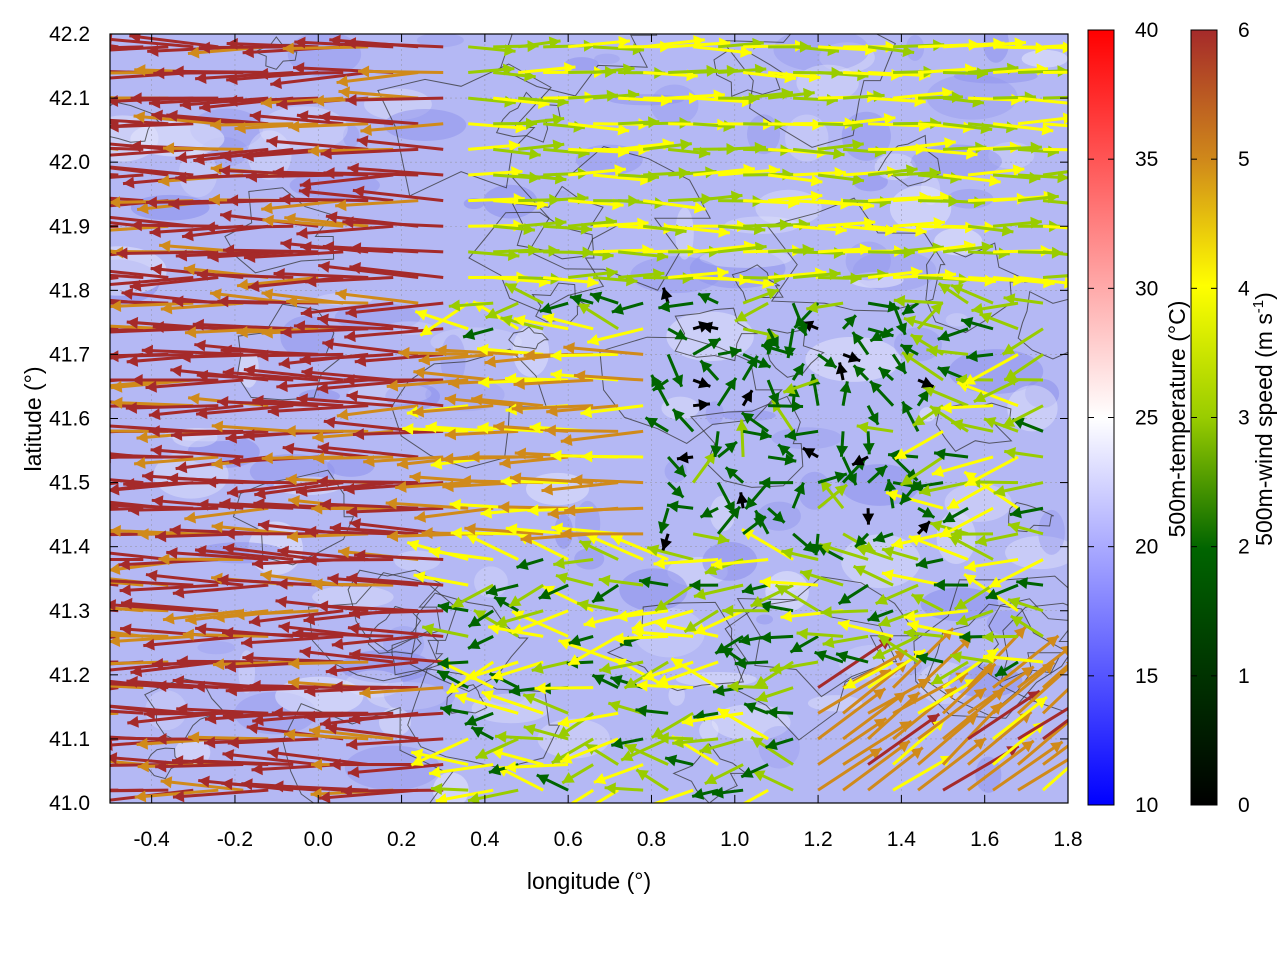 The width and height of the screenshot is (1280, 960). What do you see at coordinates (817, 839) in the screenshot?
I see `x-tick-label: 1.2` at bounding box center [817, 839].